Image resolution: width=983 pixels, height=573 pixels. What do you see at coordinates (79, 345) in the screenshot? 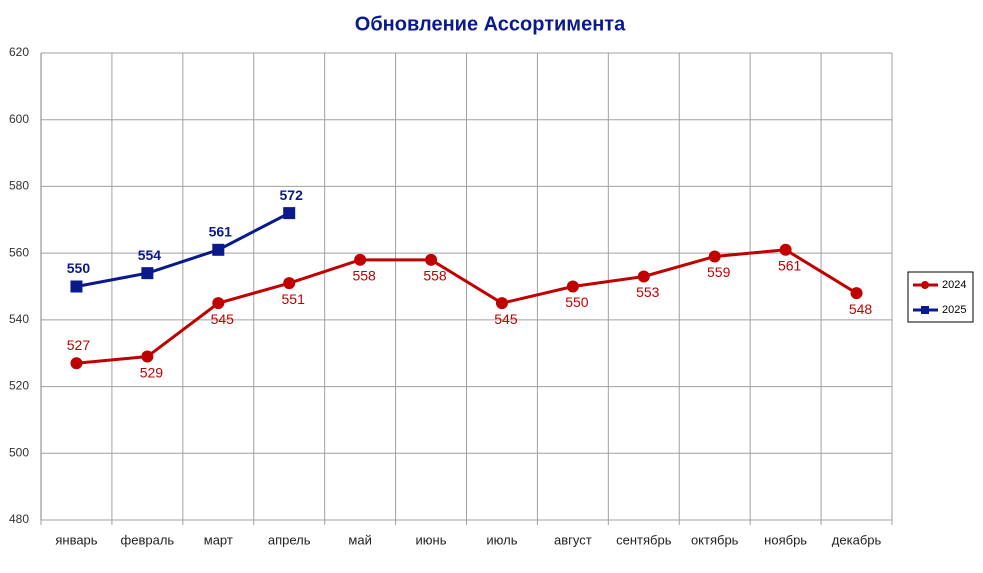
I see `data-label: 527` at bounding box center [79, 345].